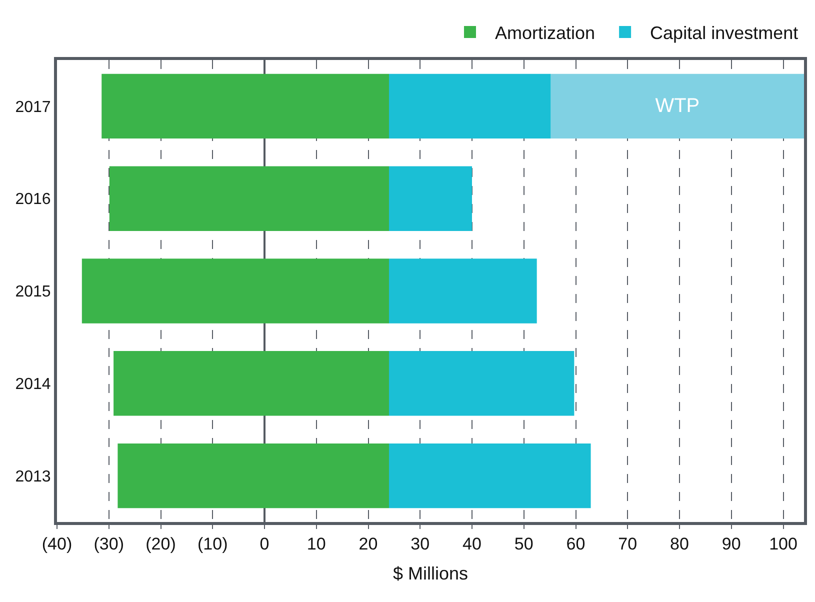 The width and height of the screenshot is (815, 602). I want to click on x-tick-label: 10, so click(316, 544).